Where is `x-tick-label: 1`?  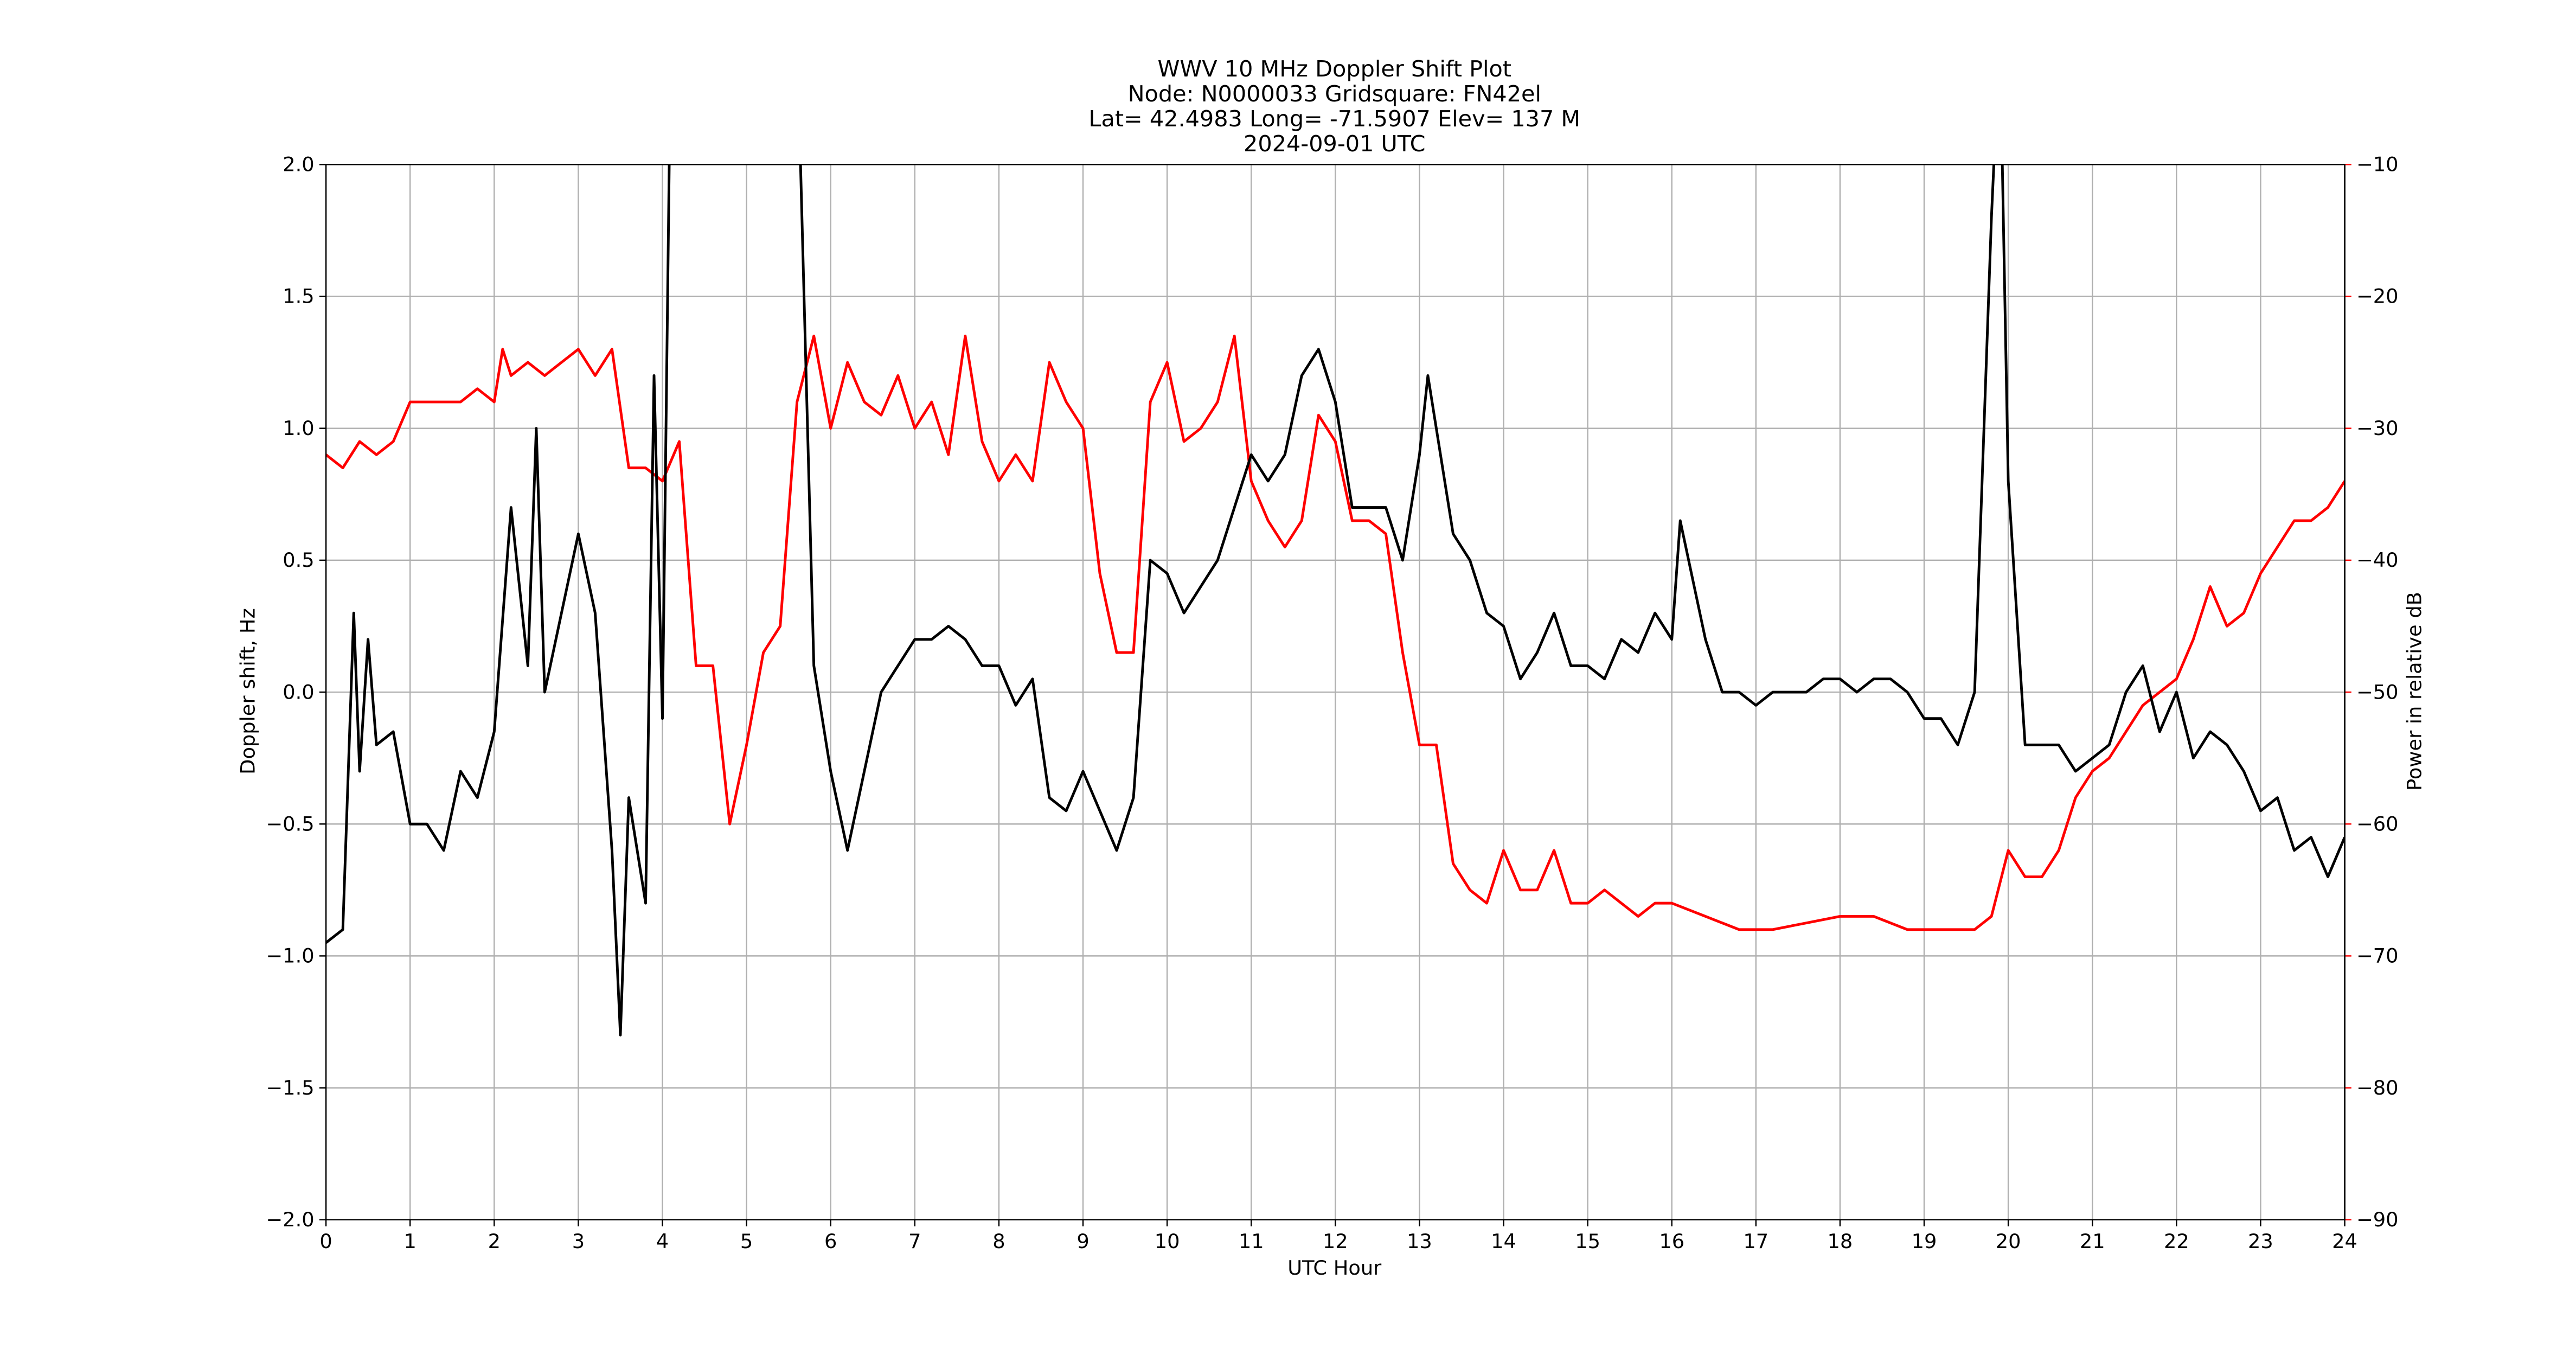
x-tick-label: 1 is located at coordinates (410, 1241).